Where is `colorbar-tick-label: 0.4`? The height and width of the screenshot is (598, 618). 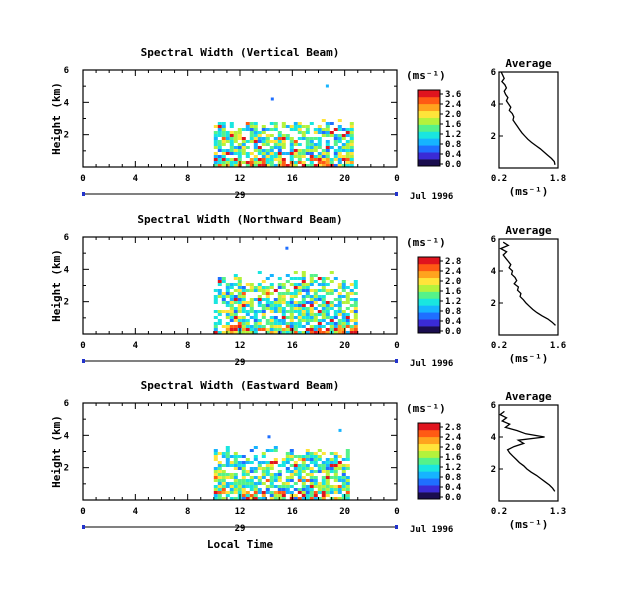
colorbar-tick-label: 0.4 is located at coordinates (453, 488).